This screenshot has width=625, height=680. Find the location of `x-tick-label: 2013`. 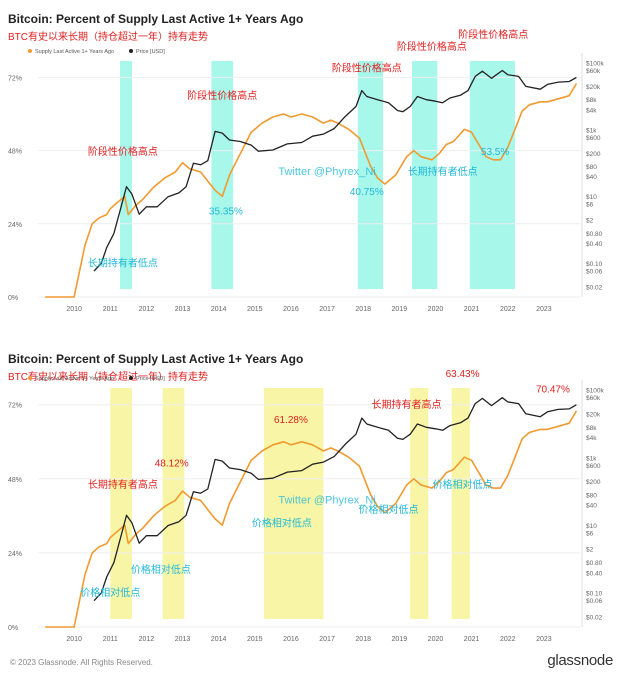

x-tick-label: 2013 is located at coordinates (183, 309).